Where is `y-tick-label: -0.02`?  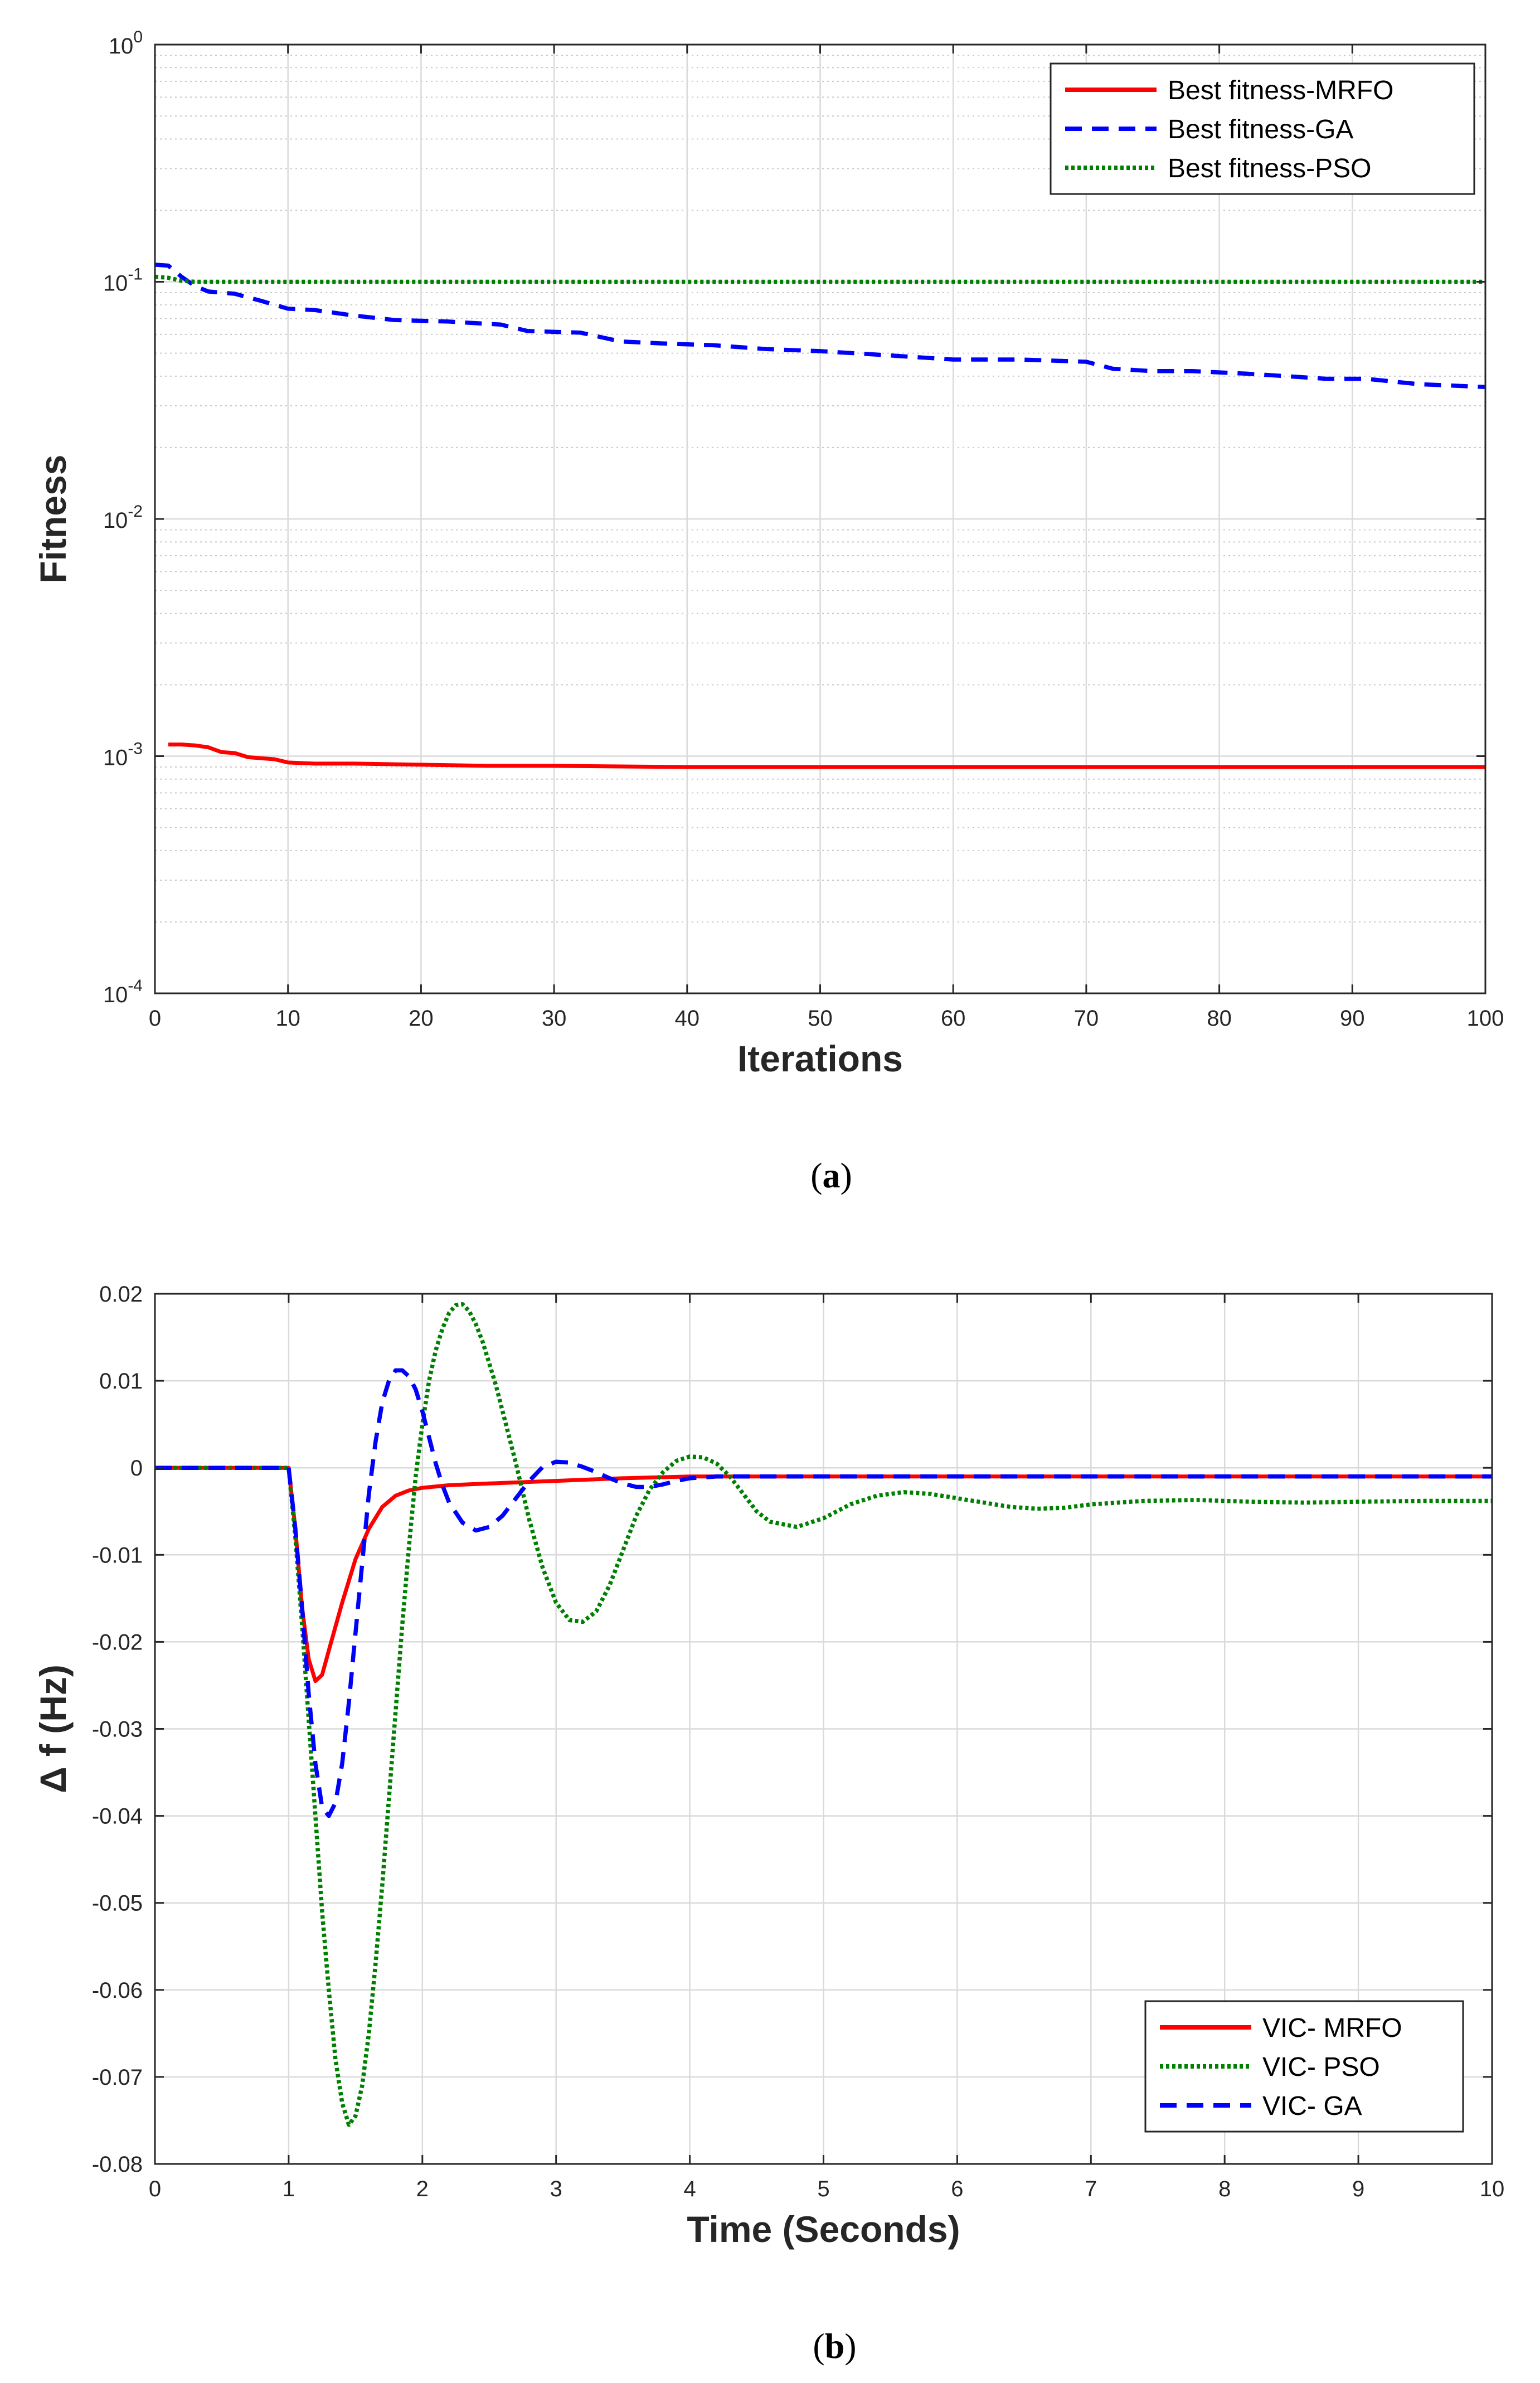 y-tick-label: -0.02 is located at coordinates (117, 1642).